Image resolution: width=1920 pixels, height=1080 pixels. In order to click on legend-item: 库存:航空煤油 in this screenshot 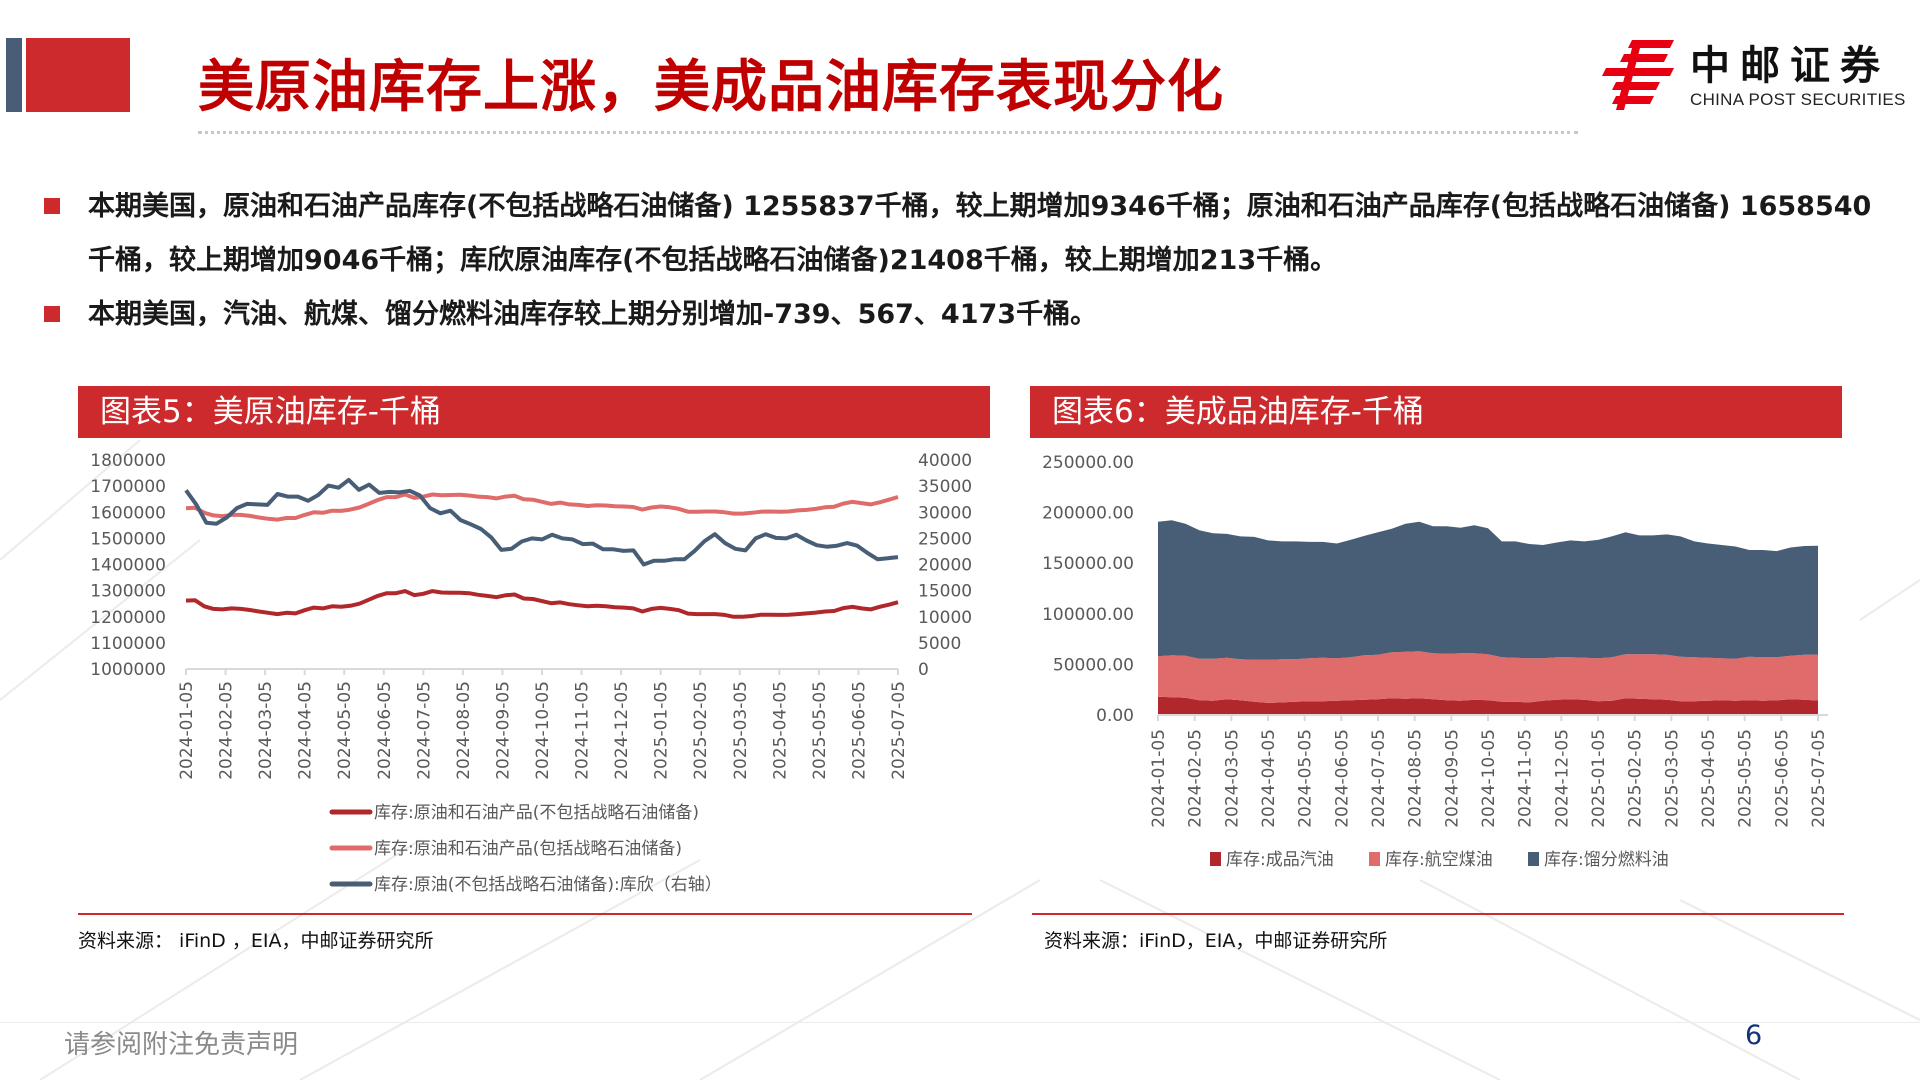, I will do `click(1439, 860)`.